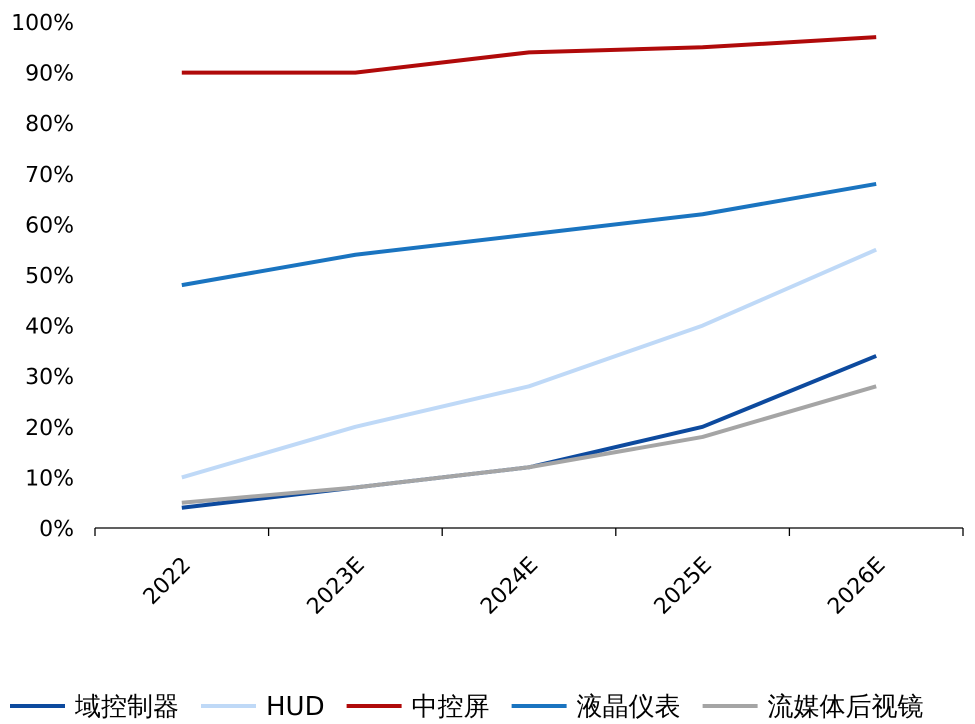 This screenshot has width=975, height=724. I want to click on y-tick-label: 100%, so click(42, 23).